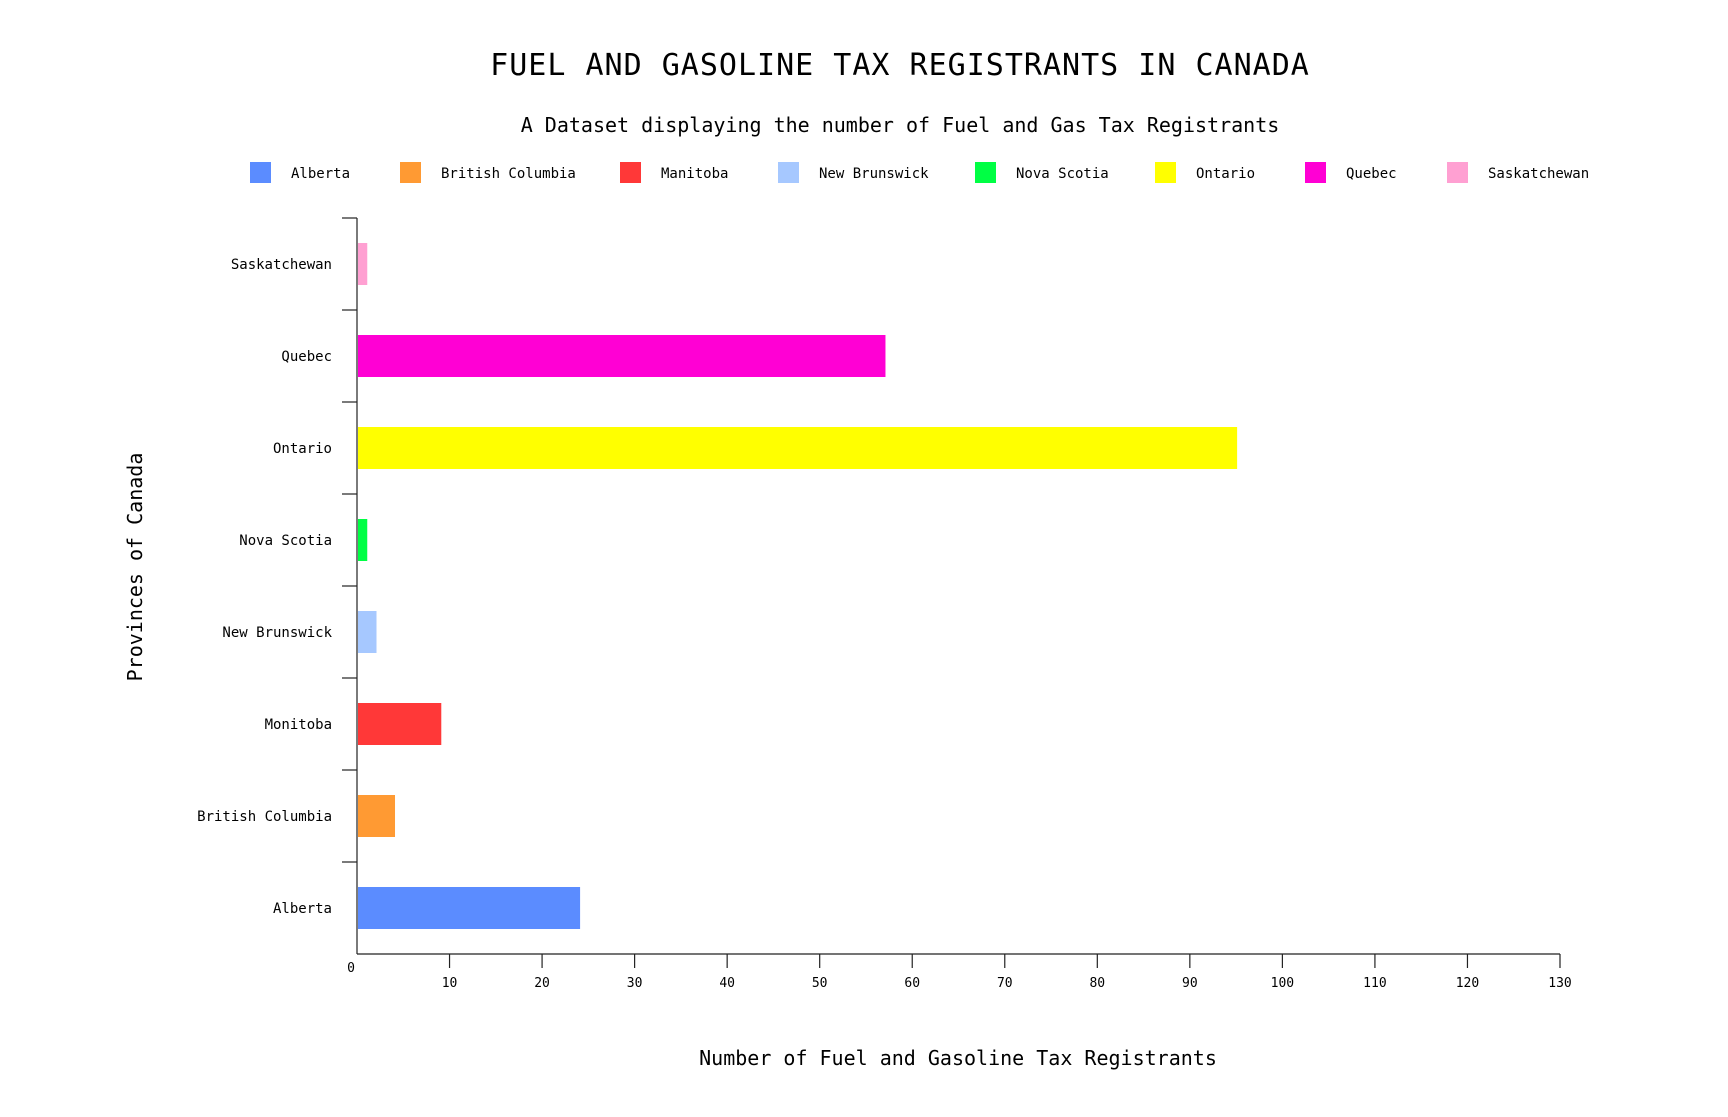 This screenshot has width=1728, height=1117. I want to click on x-tick-label-10: 10, so click(450, 983).